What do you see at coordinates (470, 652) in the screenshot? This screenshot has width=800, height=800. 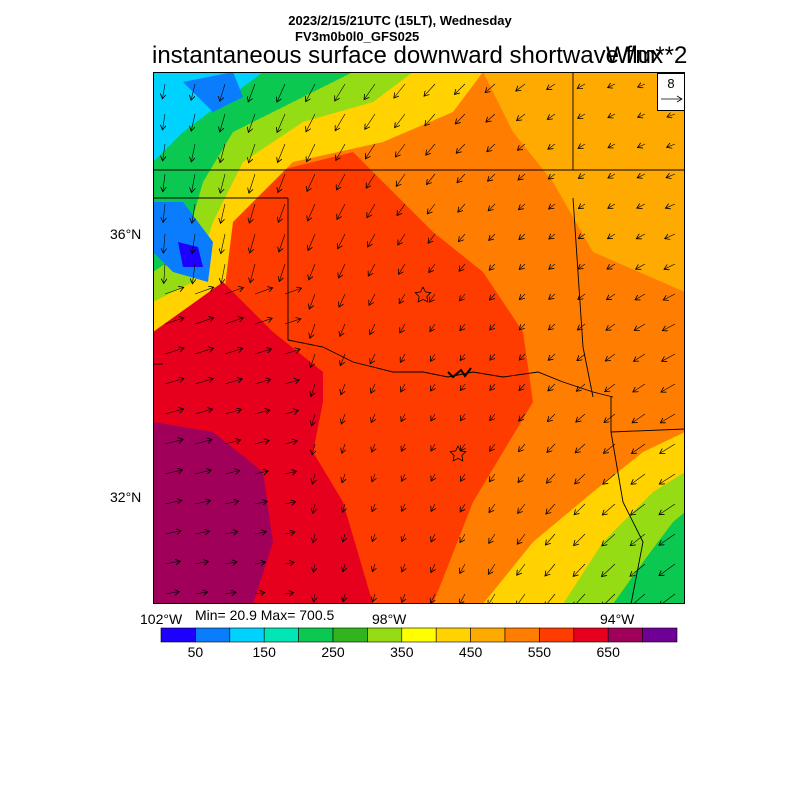 I see `colorbar-label: 450` at bounding box center [470, 652].